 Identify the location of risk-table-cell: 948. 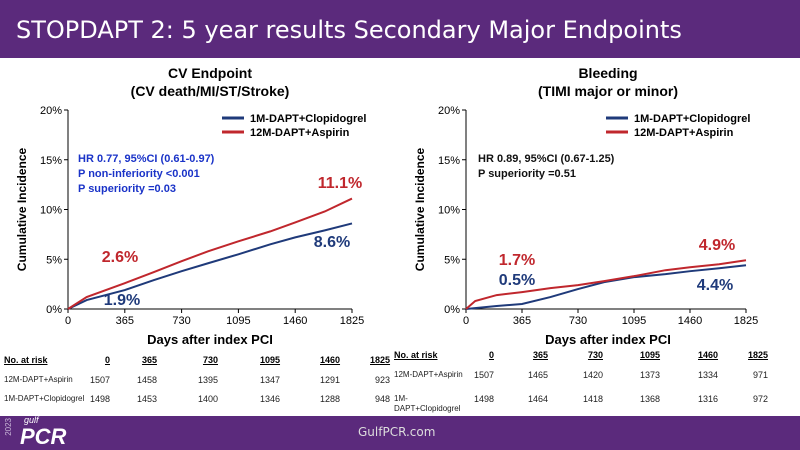
(382, 399).